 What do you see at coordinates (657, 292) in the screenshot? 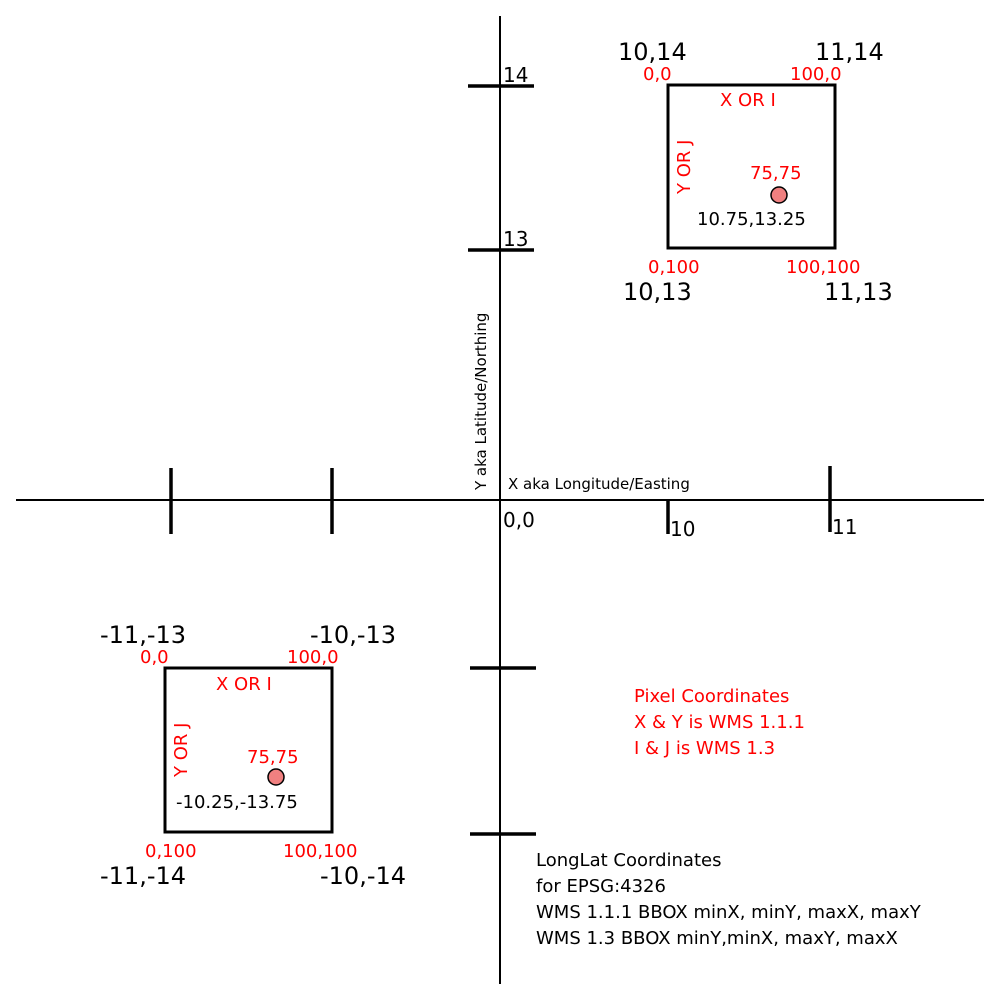
I see `box-top-geo-bl: 10,13` at bounding box center [657, 292].